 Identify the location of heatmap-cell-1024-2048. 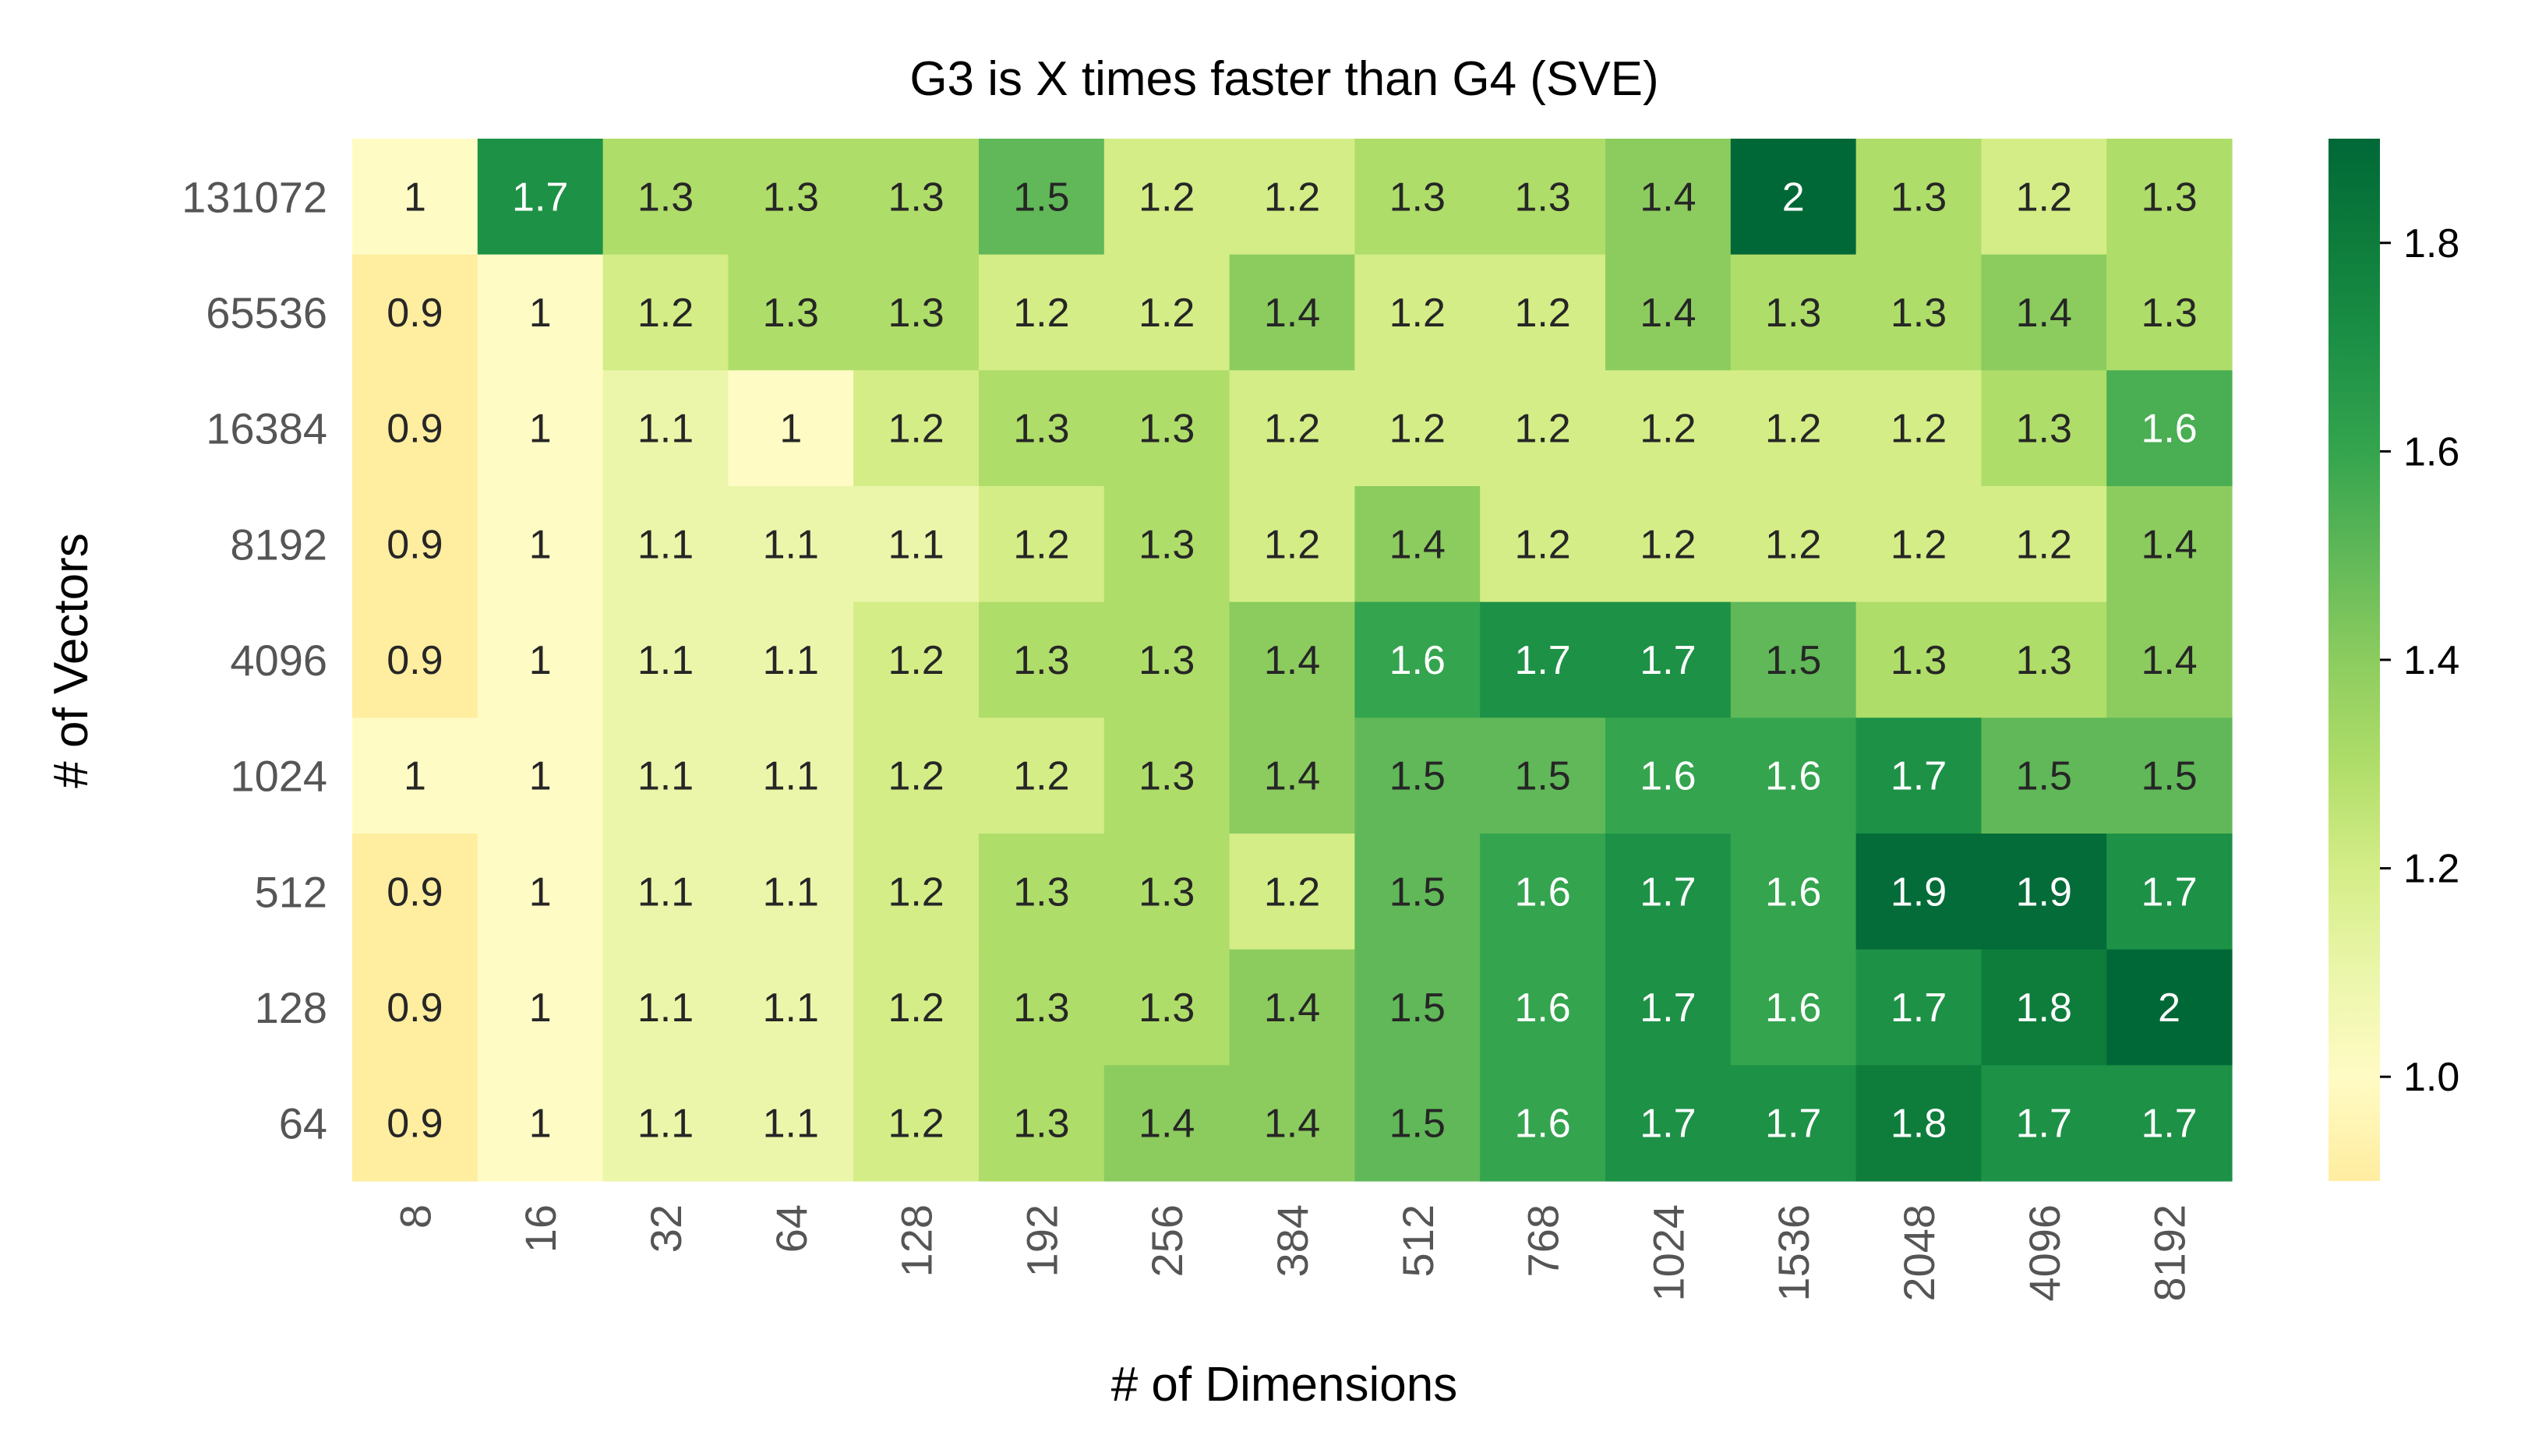
(1918, 775).